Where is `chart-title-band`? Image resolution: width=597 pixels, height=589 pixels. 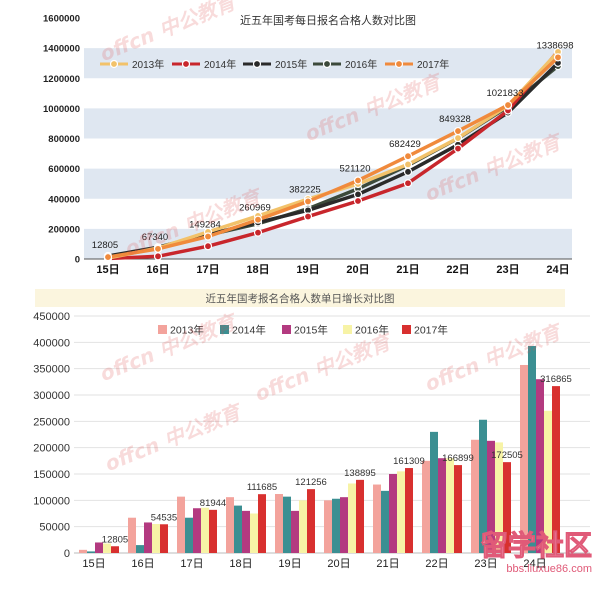 chart-title-band is located at coordinates (300, 298).